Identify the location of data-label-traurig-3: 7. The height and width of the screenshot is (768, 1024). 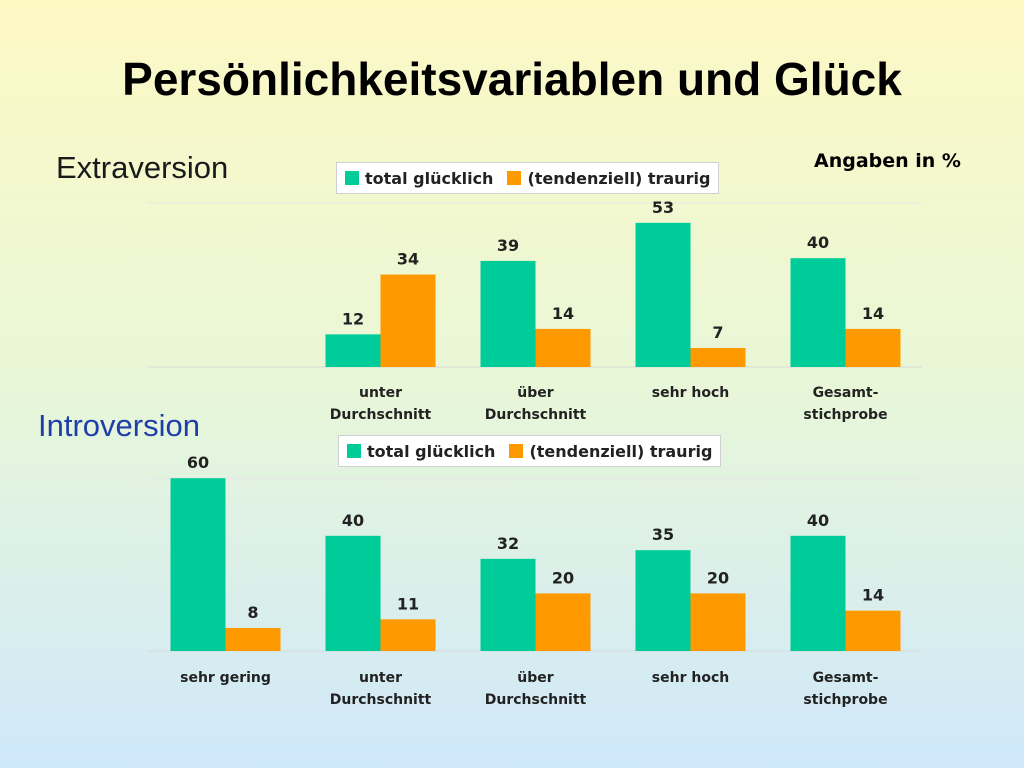
(717, 332).